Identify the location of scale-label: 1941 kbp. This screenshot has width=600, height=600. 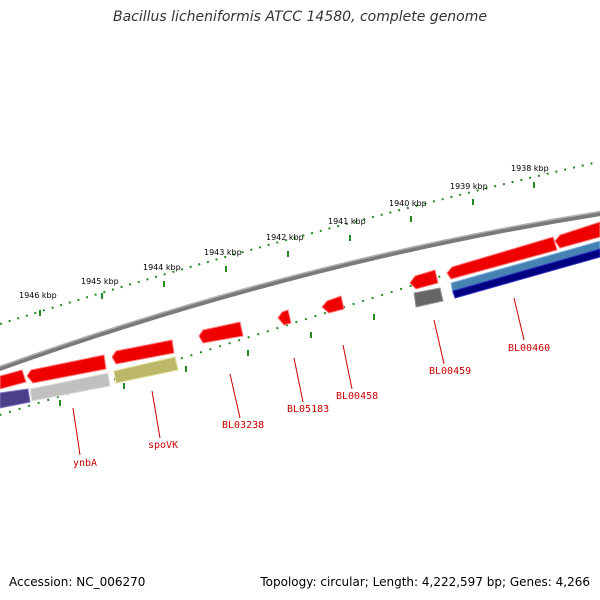
(347, 221).